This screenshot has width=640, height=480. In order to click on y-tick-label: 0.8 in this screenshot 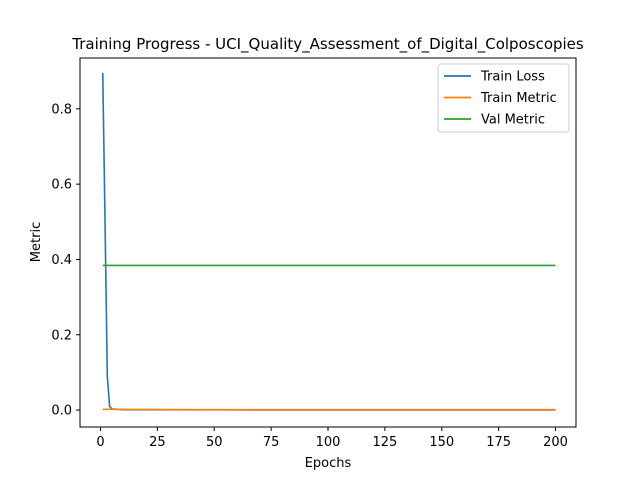, I will do `click(61, 109)`.